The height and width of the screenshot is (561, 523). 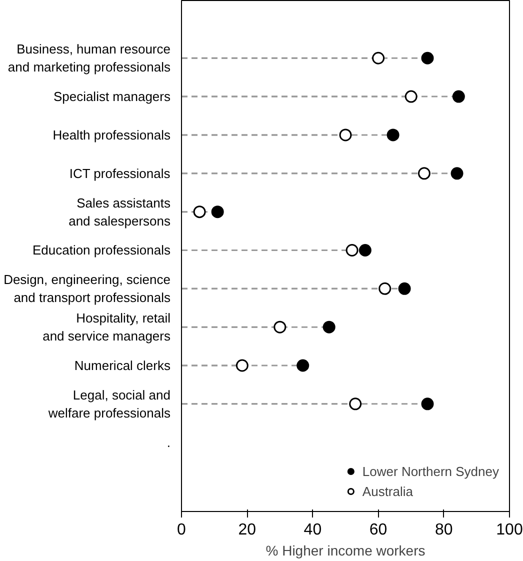 I want to click on y-tick-label: Numerical clerks, so click(x=122, y=365).